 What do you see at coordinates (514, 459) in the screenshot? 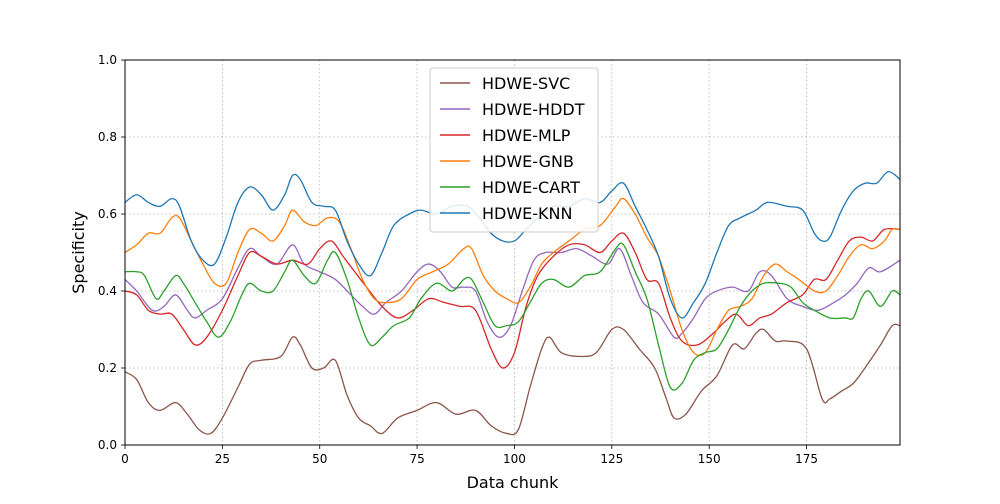
I see `x-tick-label: 100` at bounding box center [514, 459].